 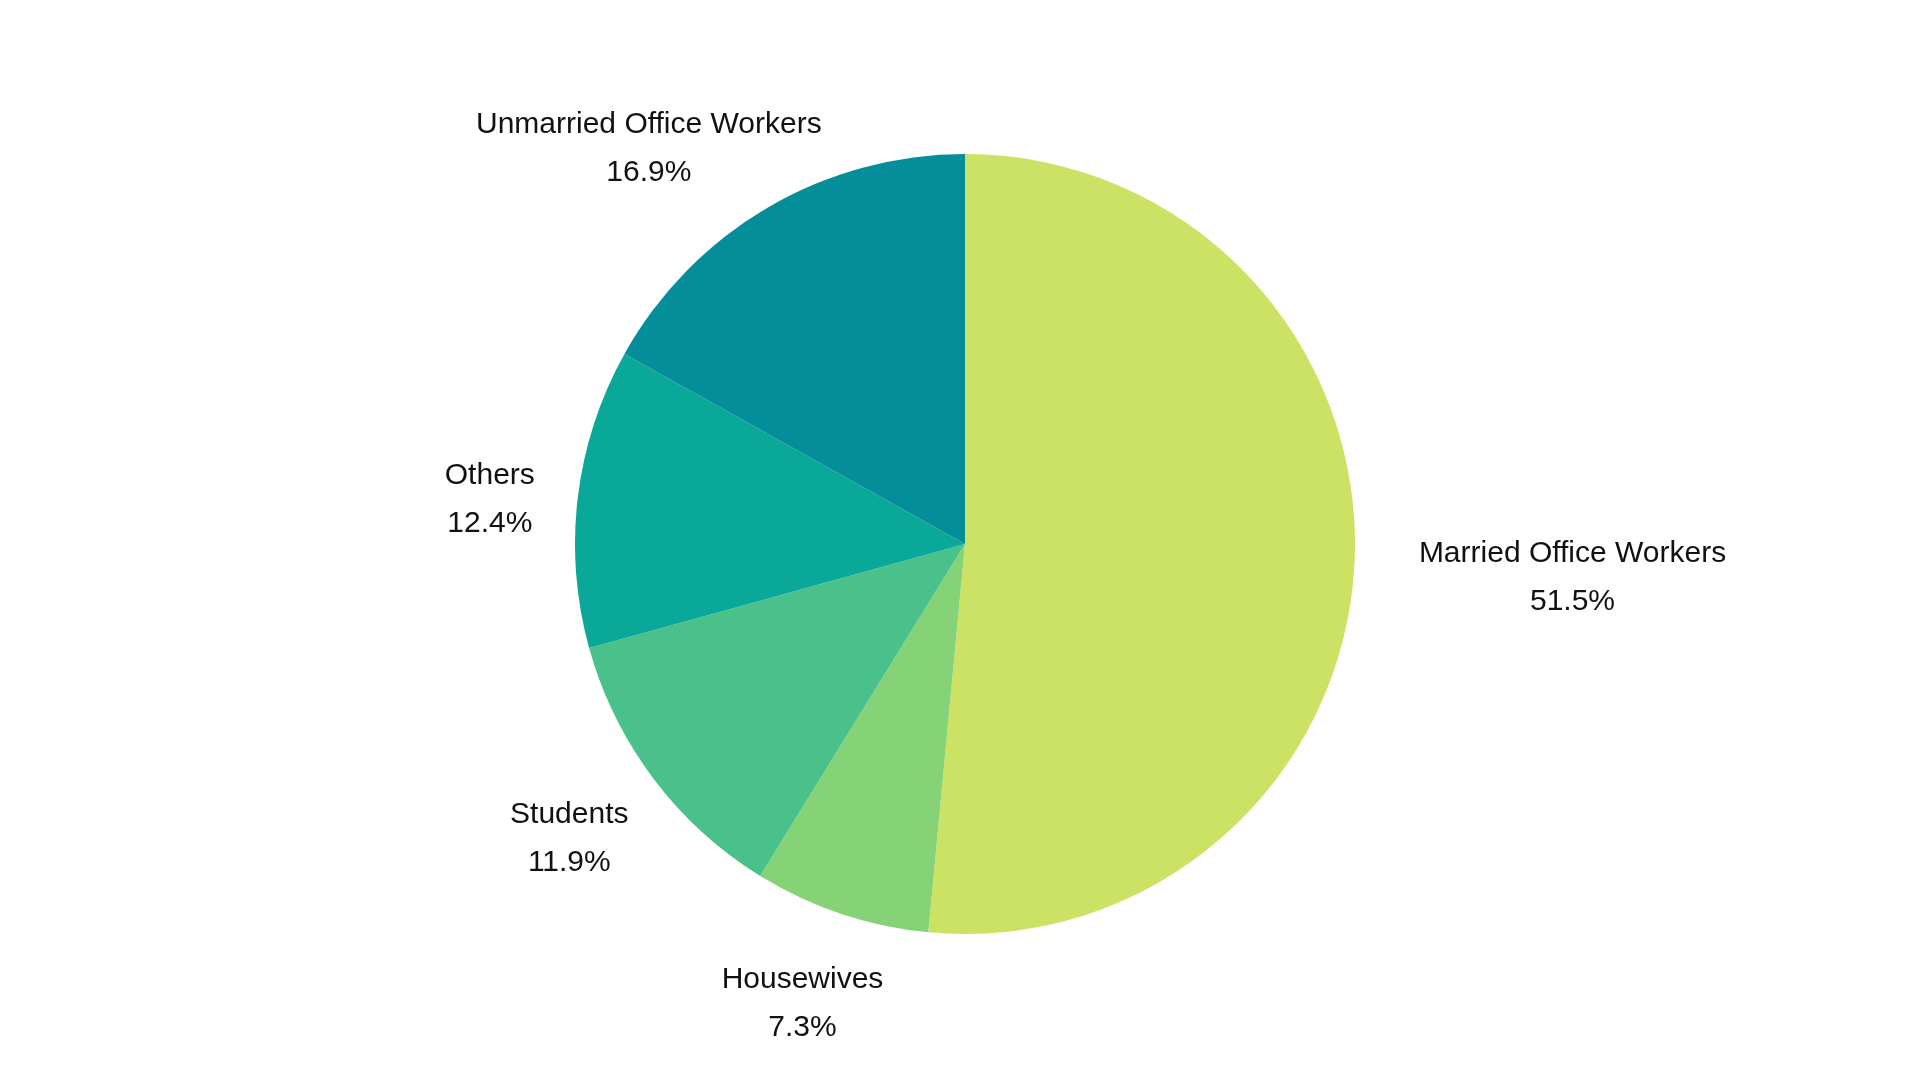 I want to click on data-label: 12.4%, so click(x=490, y=521).